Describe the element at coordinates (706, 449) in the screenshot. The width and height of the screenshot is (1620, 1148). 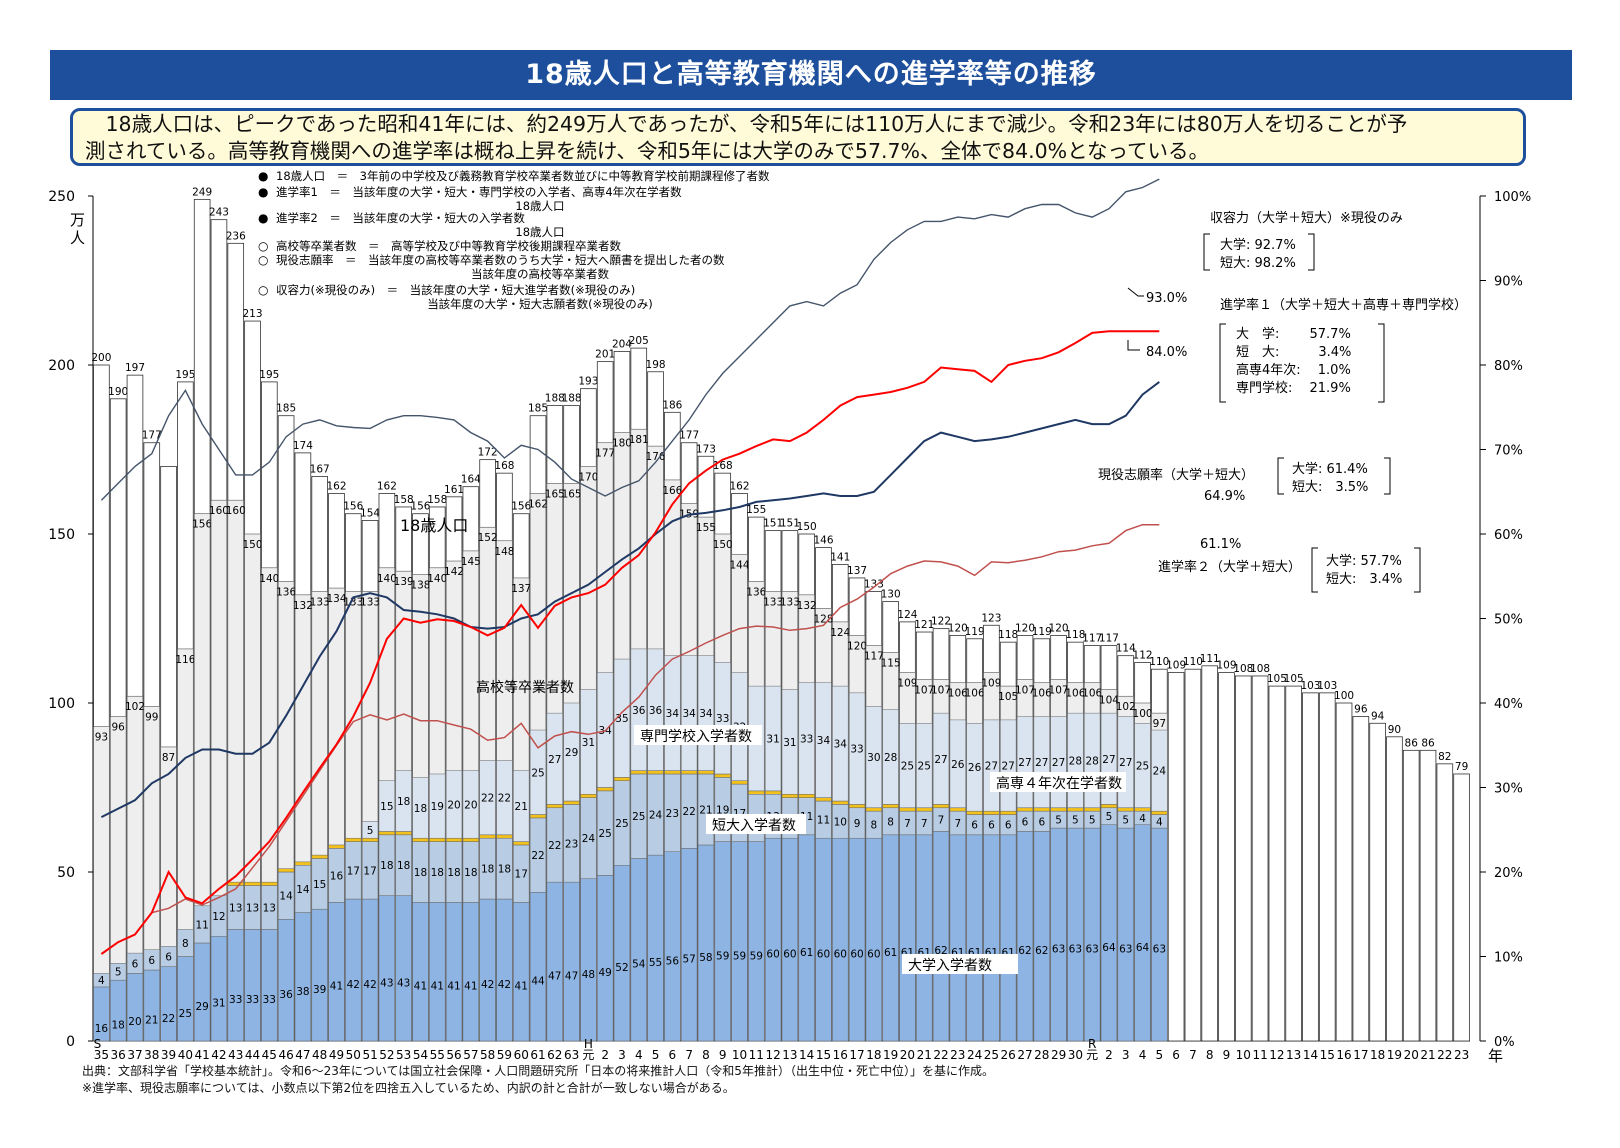
I see `population-value-label: 173` at that location.